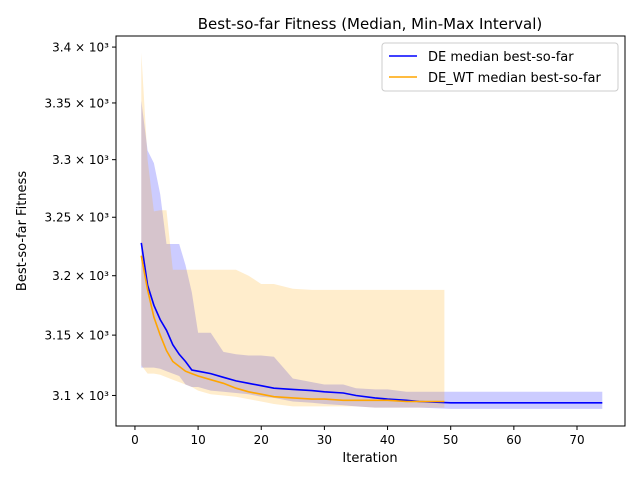 Image resolution: width=640 pixels, height=480 pixels. What do you see at coordinates (450, 440) in the screenshot?
I see `x-tick-label: 50` at bounding box center [450, 440].